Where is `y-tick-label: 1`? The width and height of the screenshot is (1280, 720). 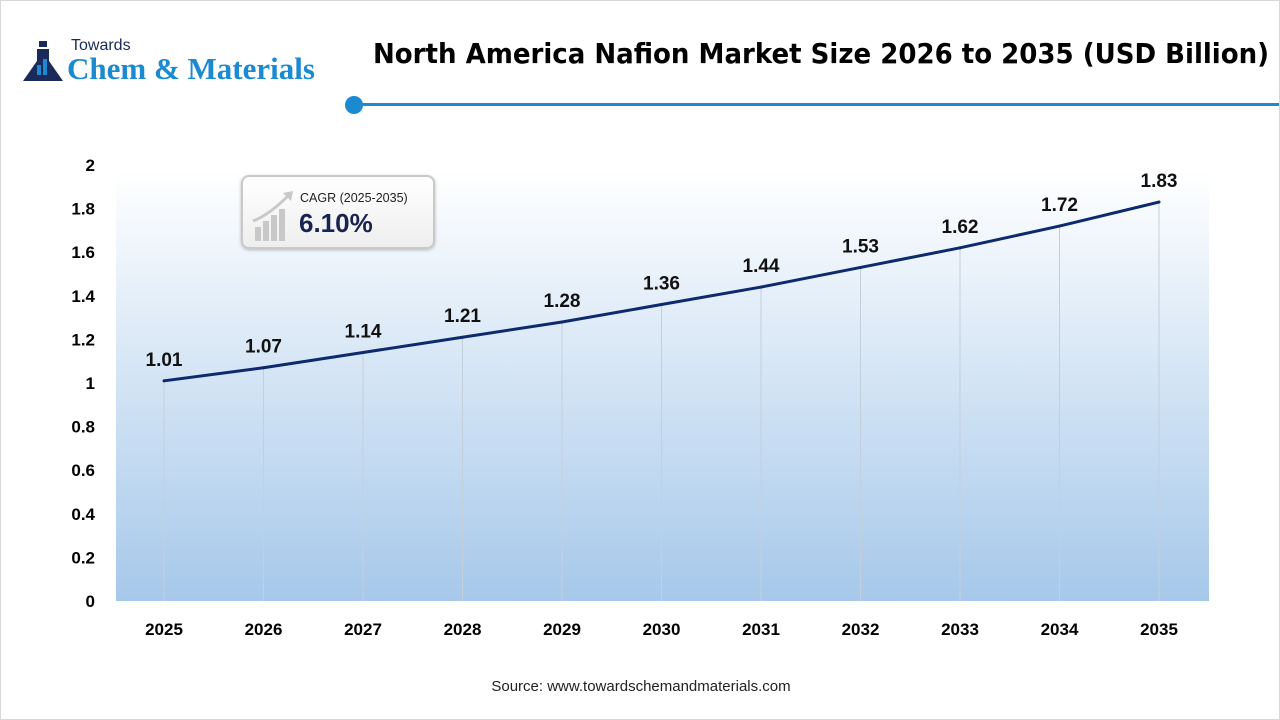
y-tick-label: 1 is located at coordinates (90, 383).